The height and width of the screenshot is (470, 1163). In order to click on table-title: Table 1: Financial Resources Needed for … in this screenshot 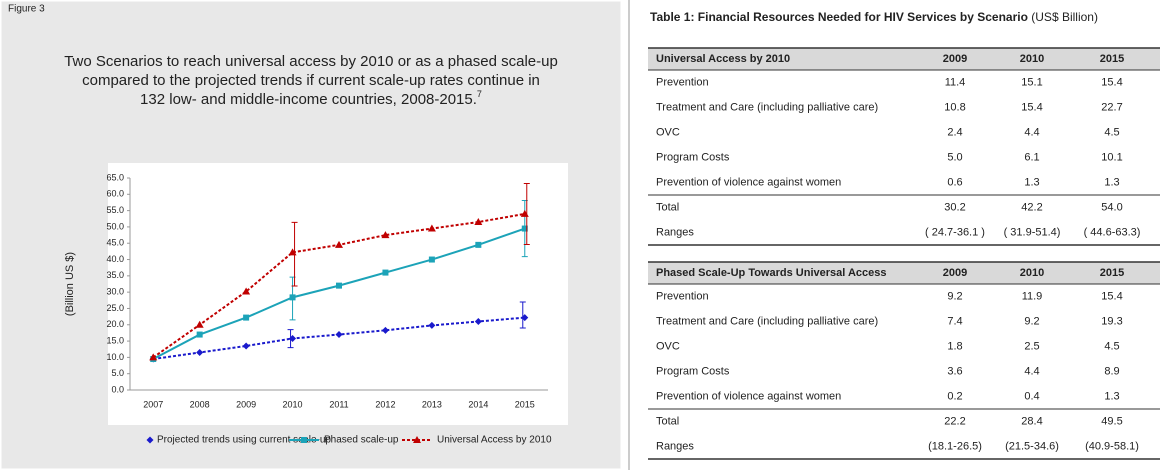, I will do `click(874, 17)`.